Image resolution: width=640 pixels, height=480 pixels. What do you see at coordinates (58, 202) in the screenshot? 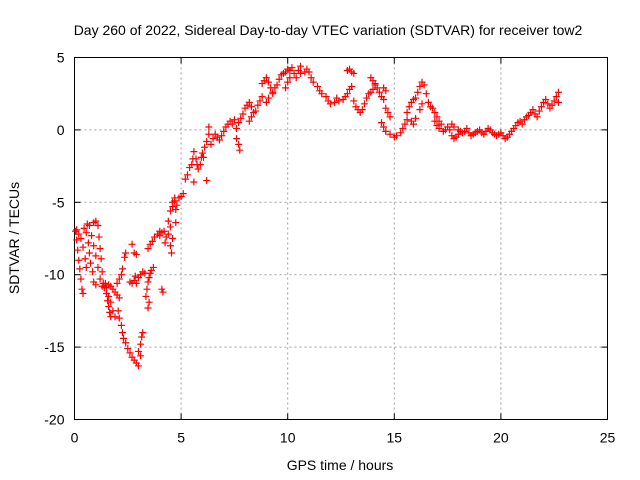
I see `y-tick-label: -5` at bounding box center [58, 202].